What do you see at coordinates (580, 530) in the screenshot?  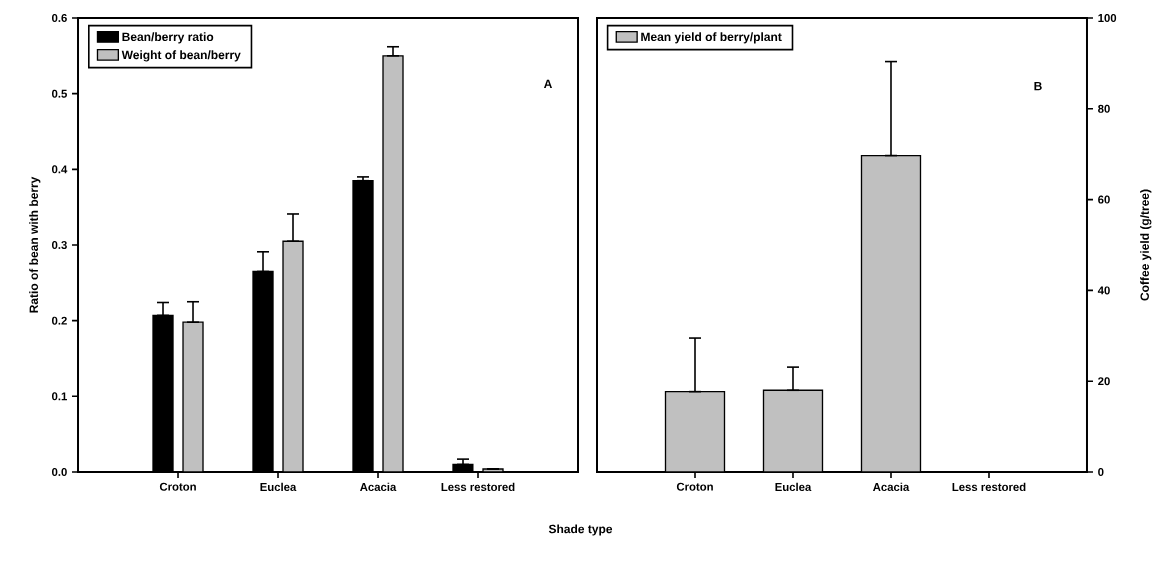 I see `x-axis-title: Shade type` at bounding box center [580, 530].